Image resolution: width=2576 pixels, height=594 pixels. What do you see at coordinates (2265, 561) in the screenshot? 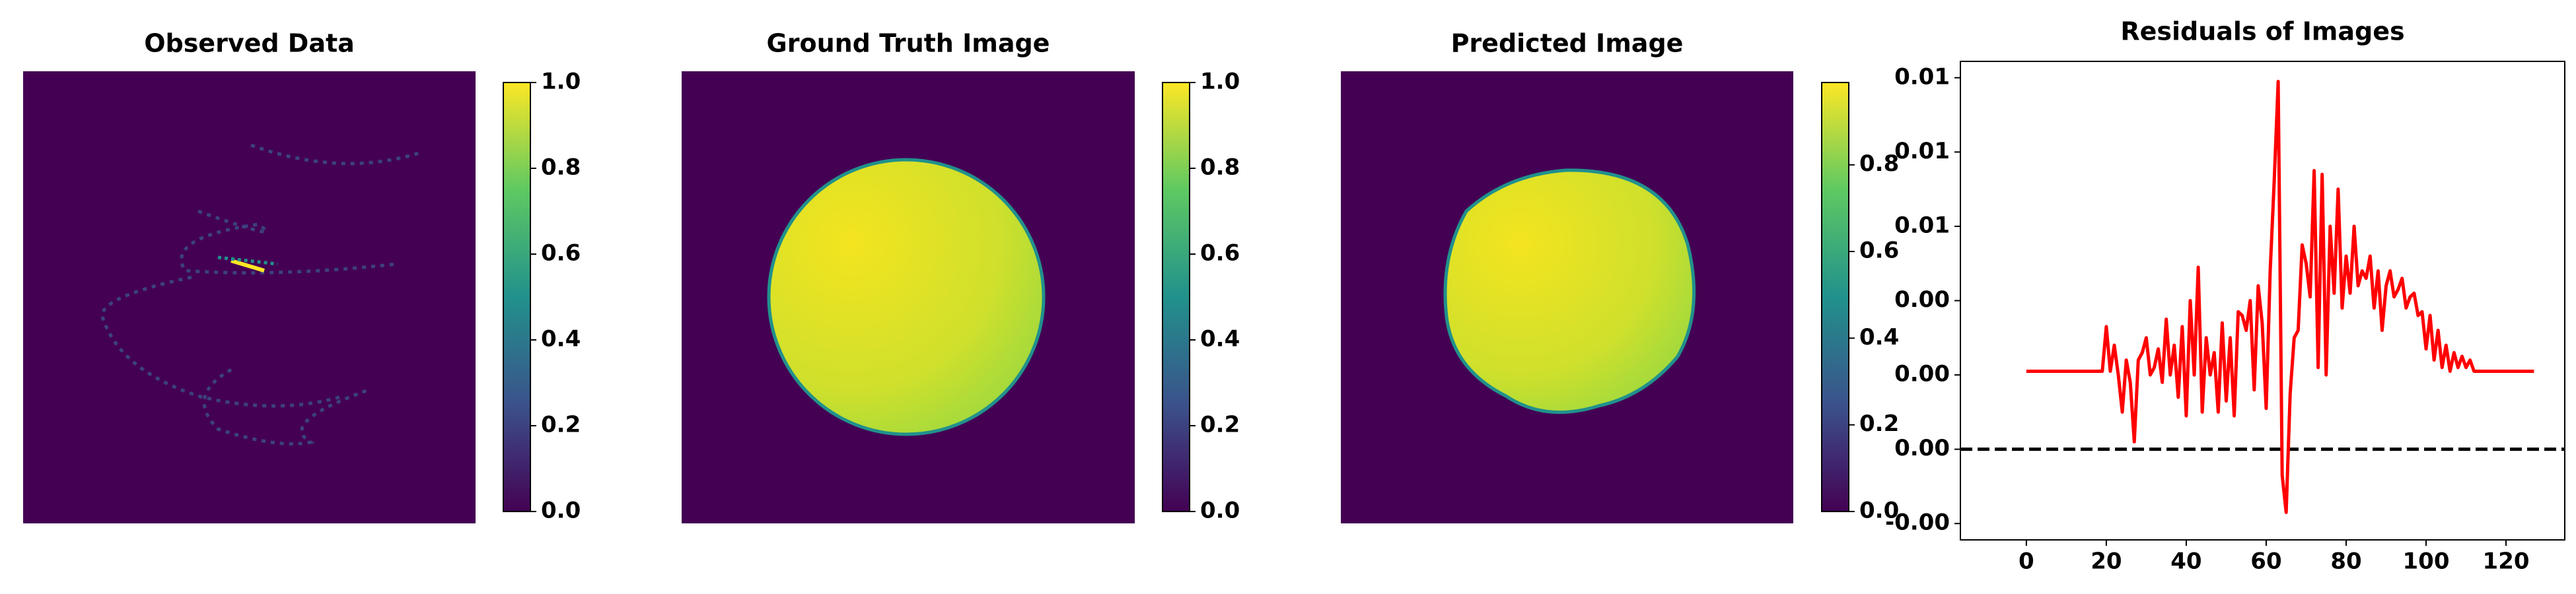
I see `x-tick-label: 60` at bounding box center [2265, 561].